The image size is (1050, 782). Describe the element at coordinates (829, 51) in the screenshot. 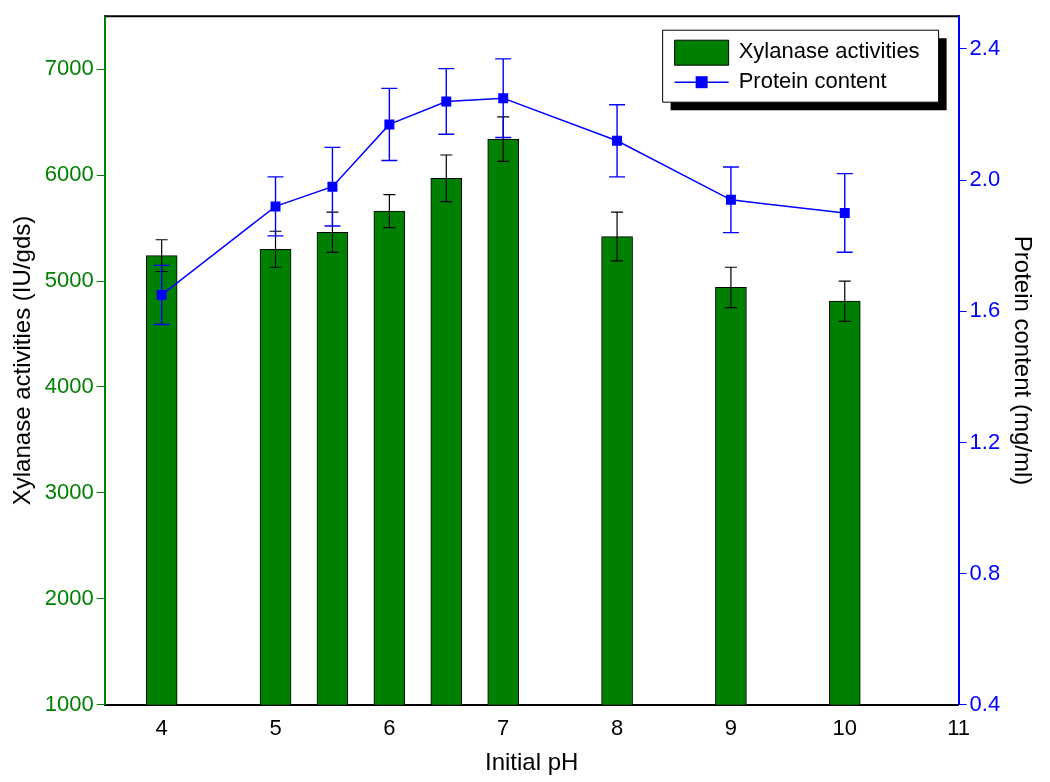

I see `legend-label: Xylanase activities` at that location.